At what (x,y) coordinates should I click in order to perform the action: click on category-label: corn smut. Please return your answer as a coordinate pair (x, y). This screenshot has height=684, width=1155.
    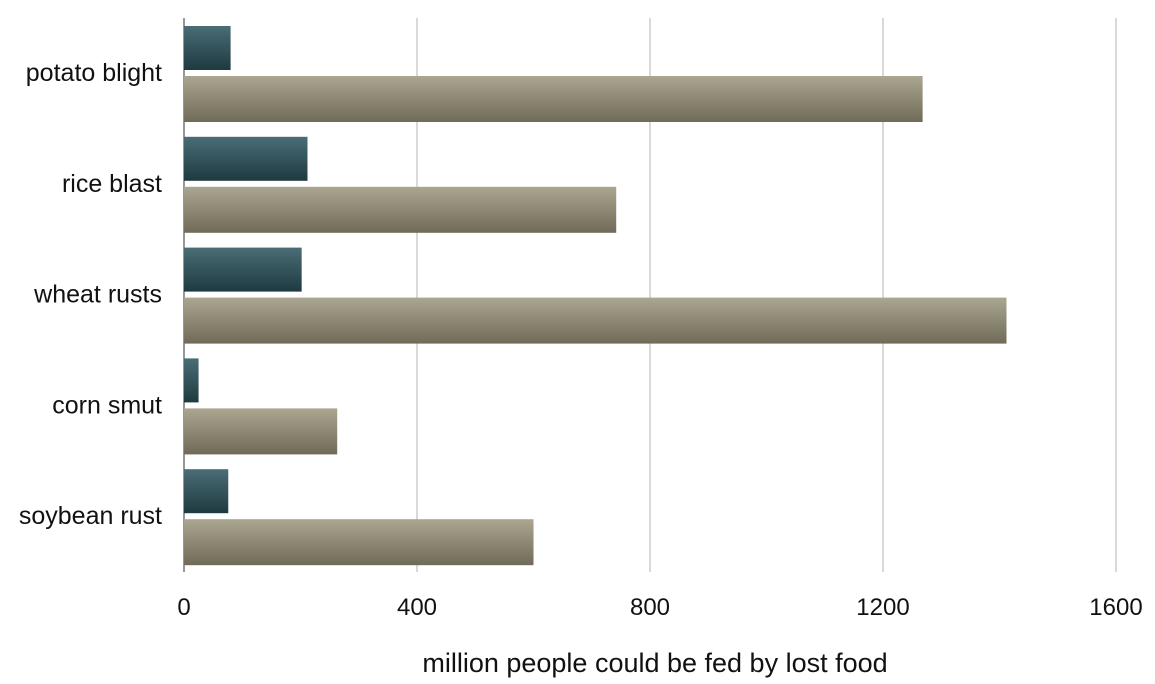
    Looking at the image, I should click on (107, 405).